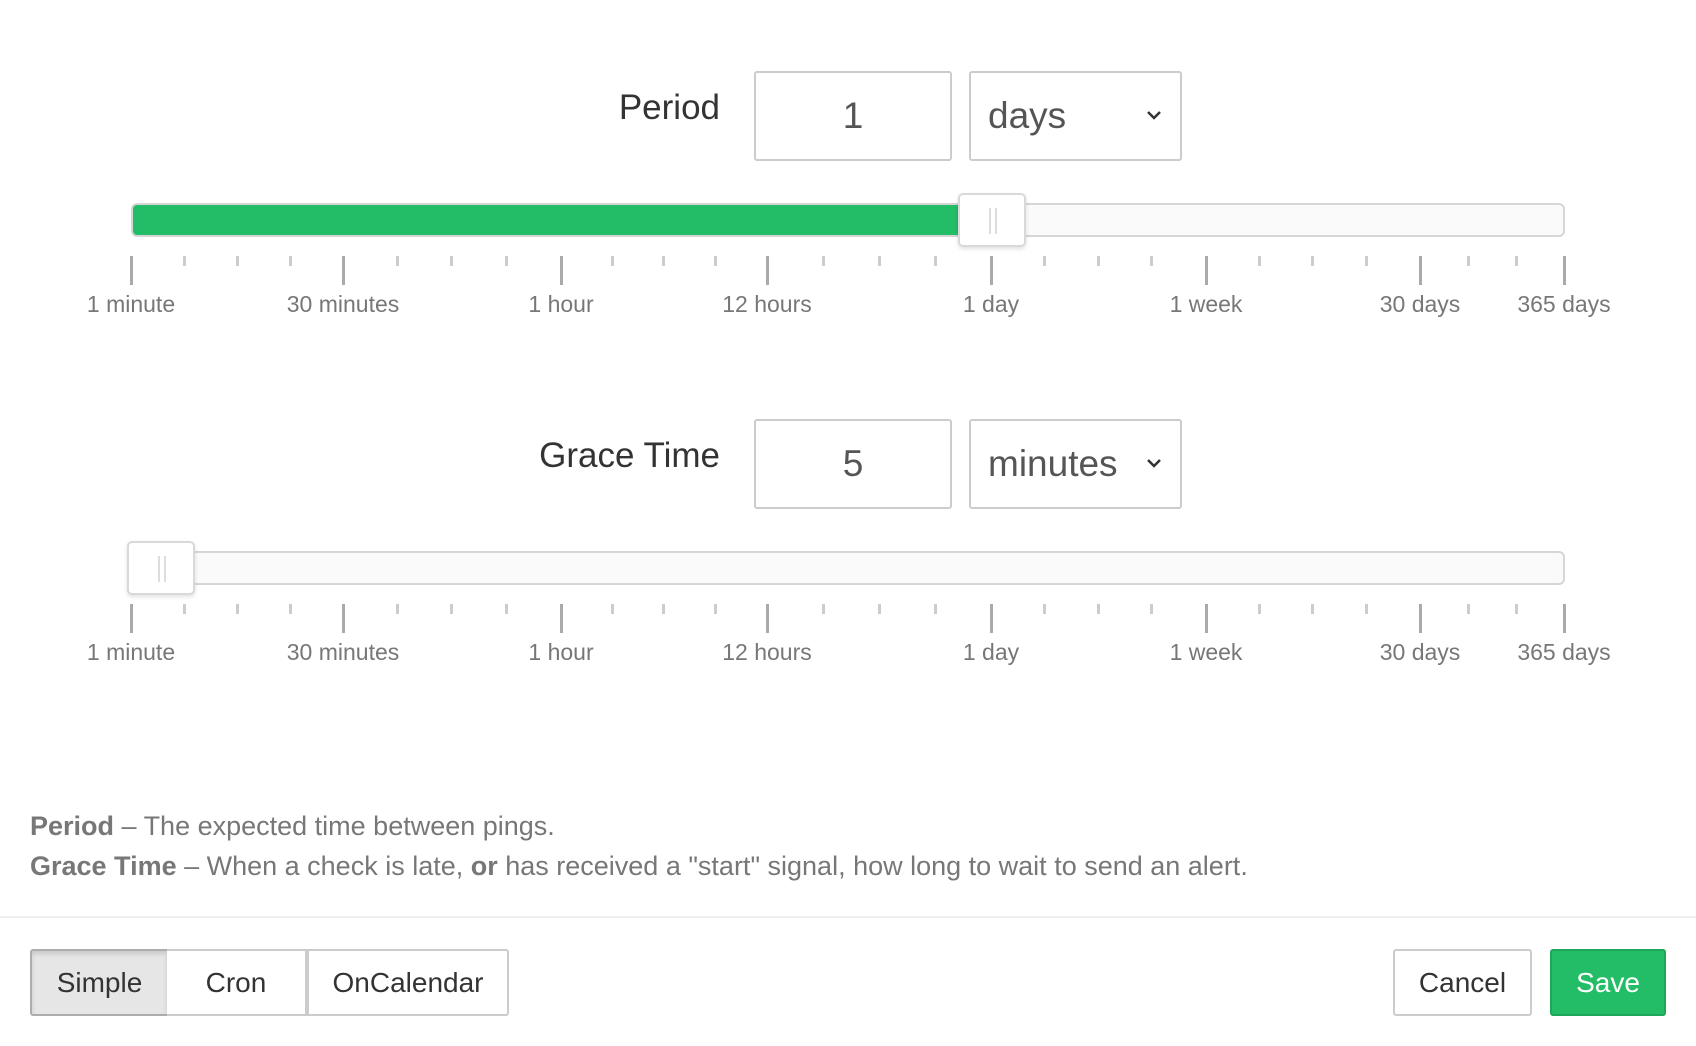 This screenshot has height=1046, width=1696. What do you see at coordinates (484, 866) in the screenshot?
I see `grace-help-or: or` at bounding box center [484, 866].